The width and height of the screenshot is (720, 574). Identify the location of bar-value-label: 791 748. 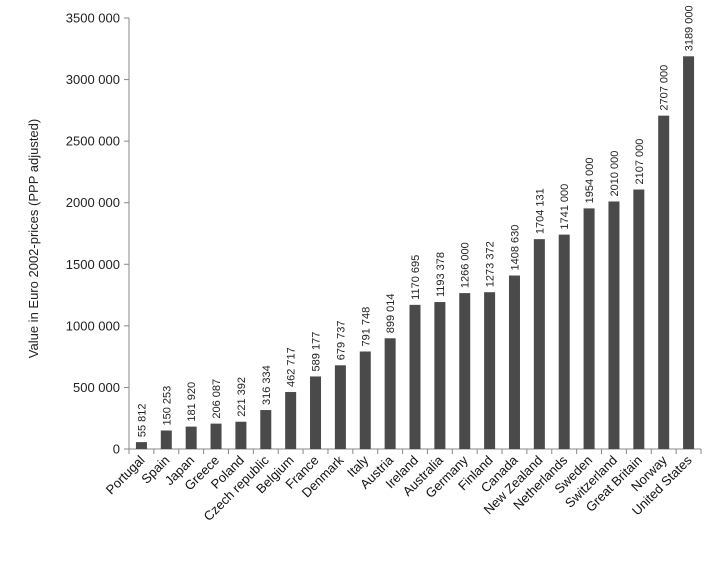
(366, 327).